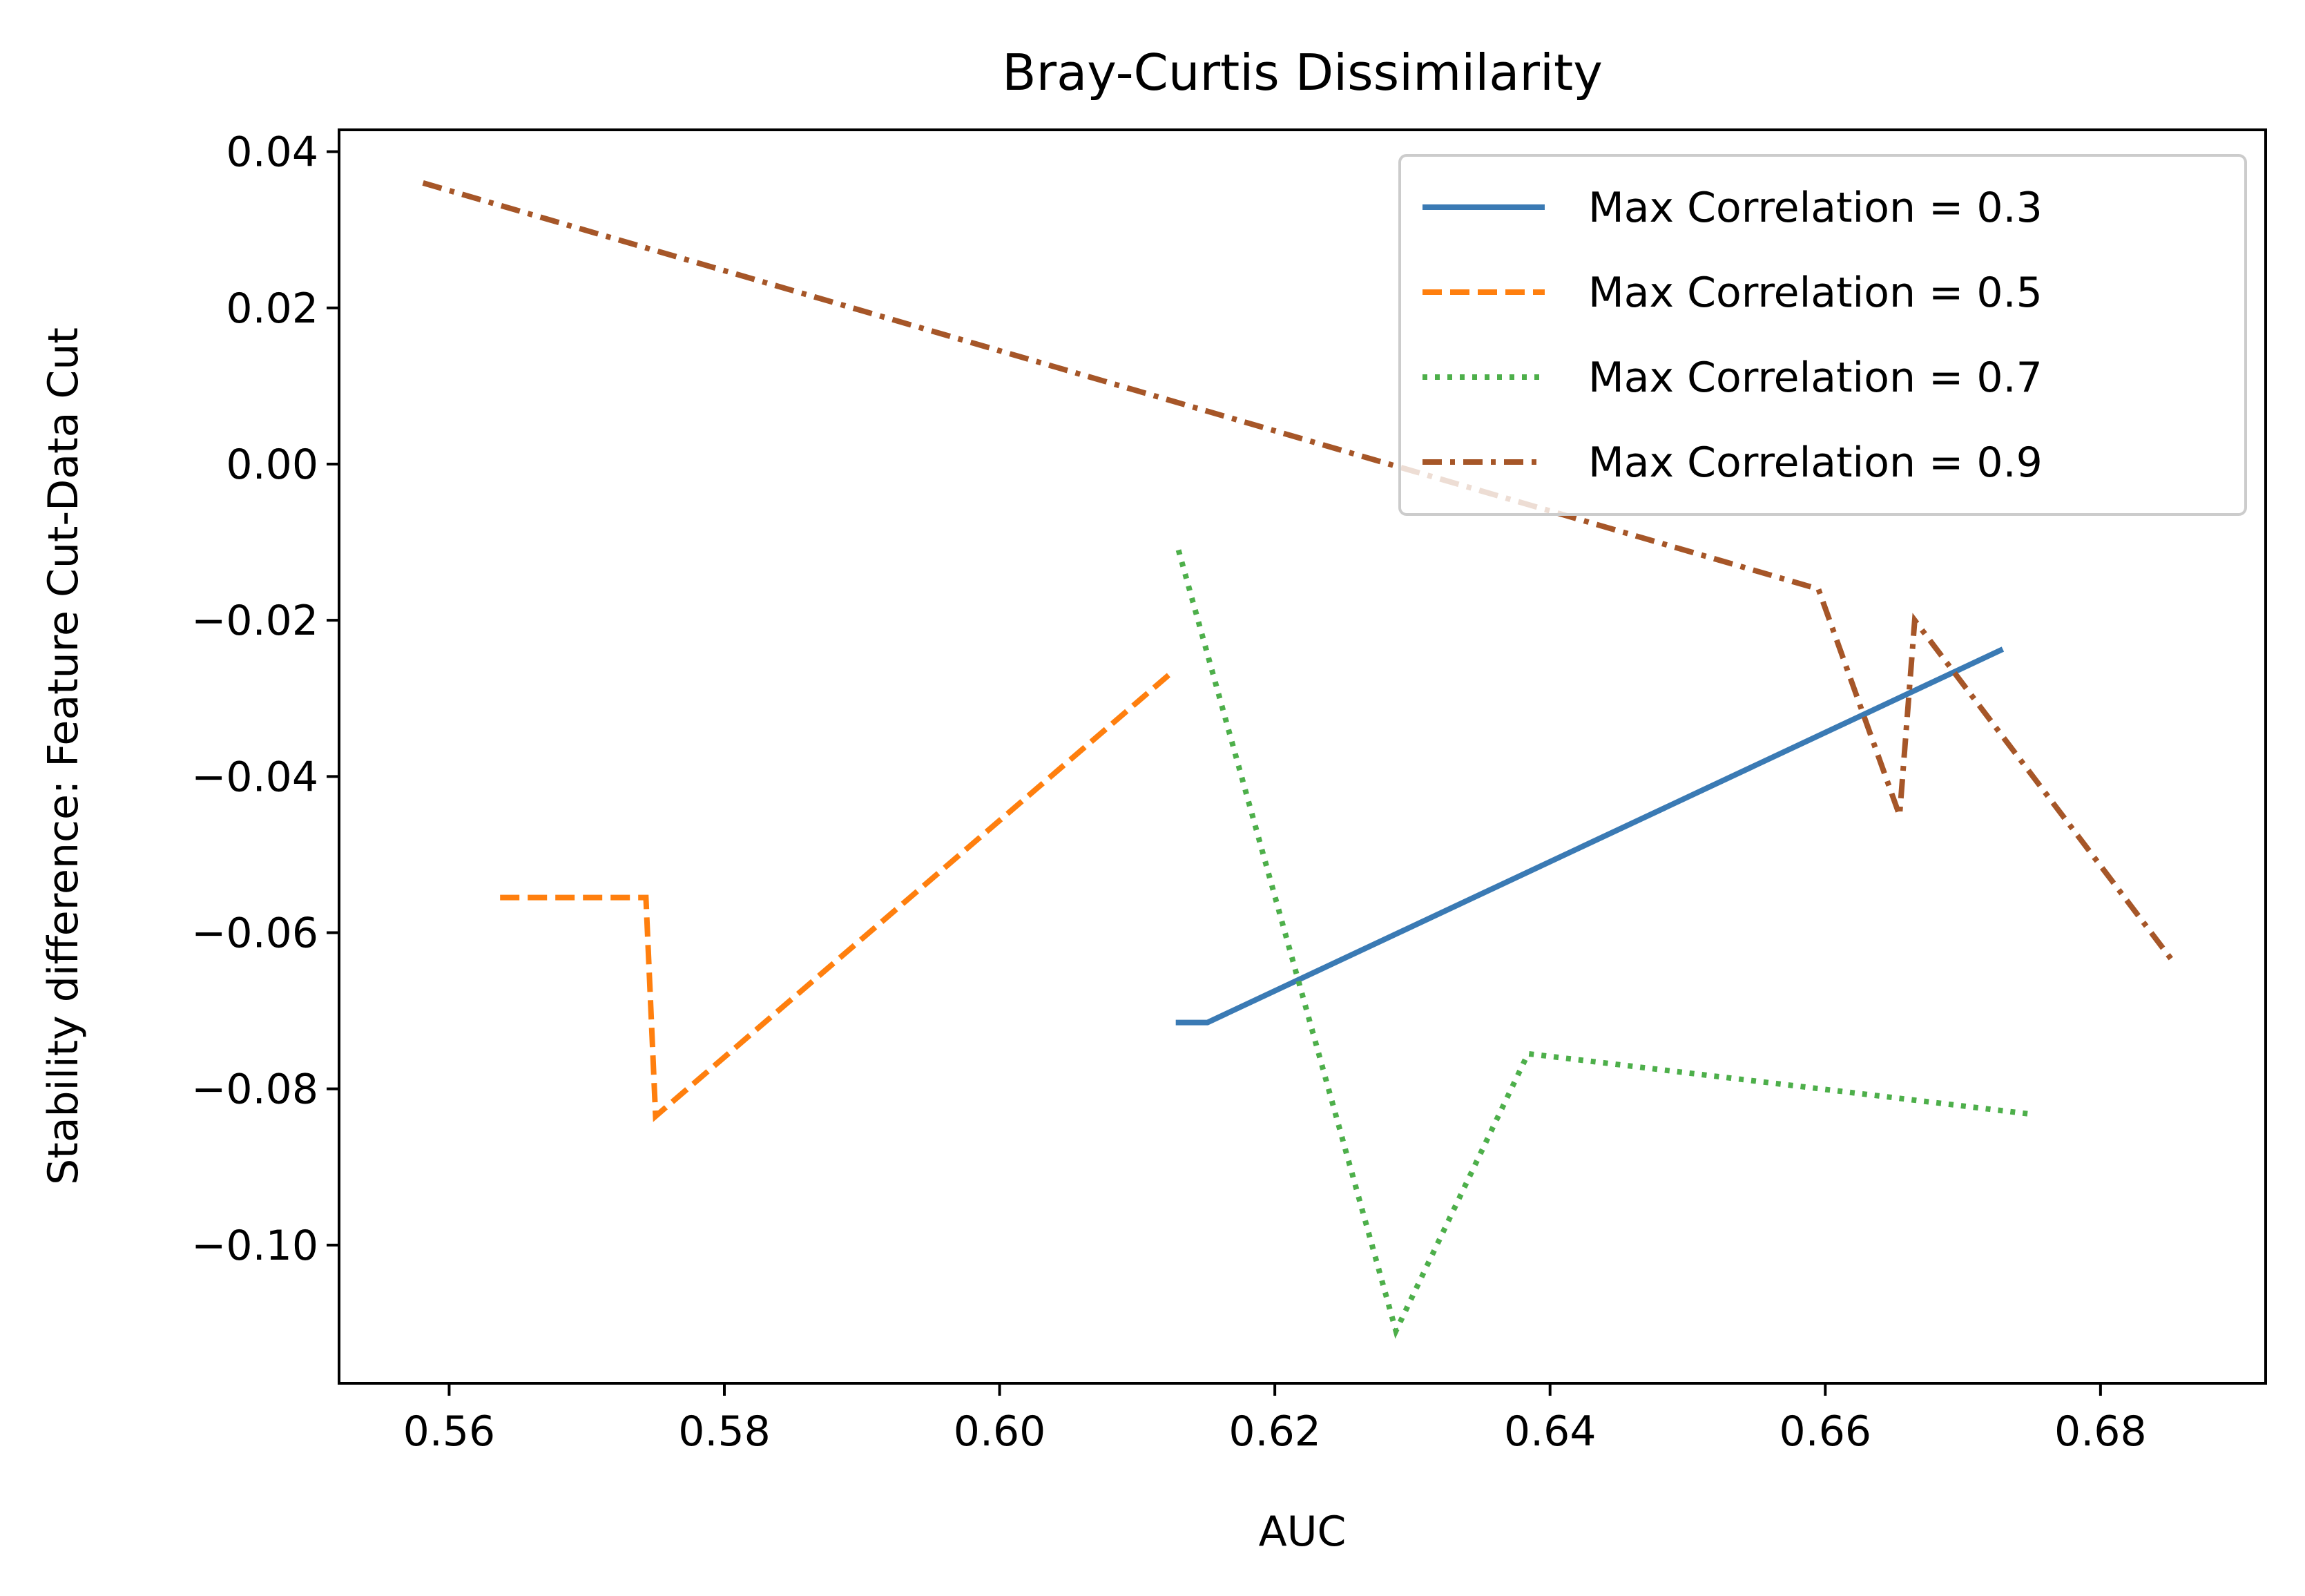 This screenshot has width=2305, height=1596. I want to click on x-tick-label: 0.60, so click(1000, 1431).